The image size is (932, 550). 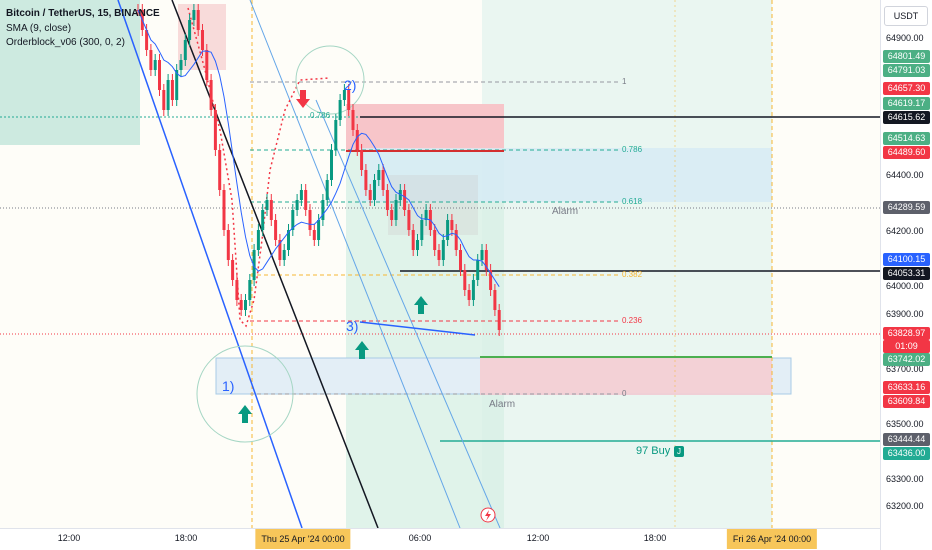 I want to click on green-zone-left, so click(x=70, y=72).